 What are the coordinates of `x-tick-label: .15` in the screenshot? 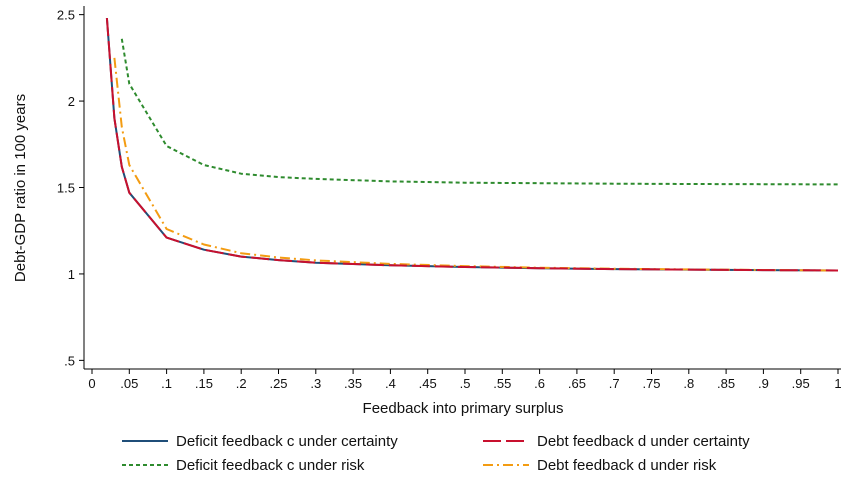 It's located at (204, 383).